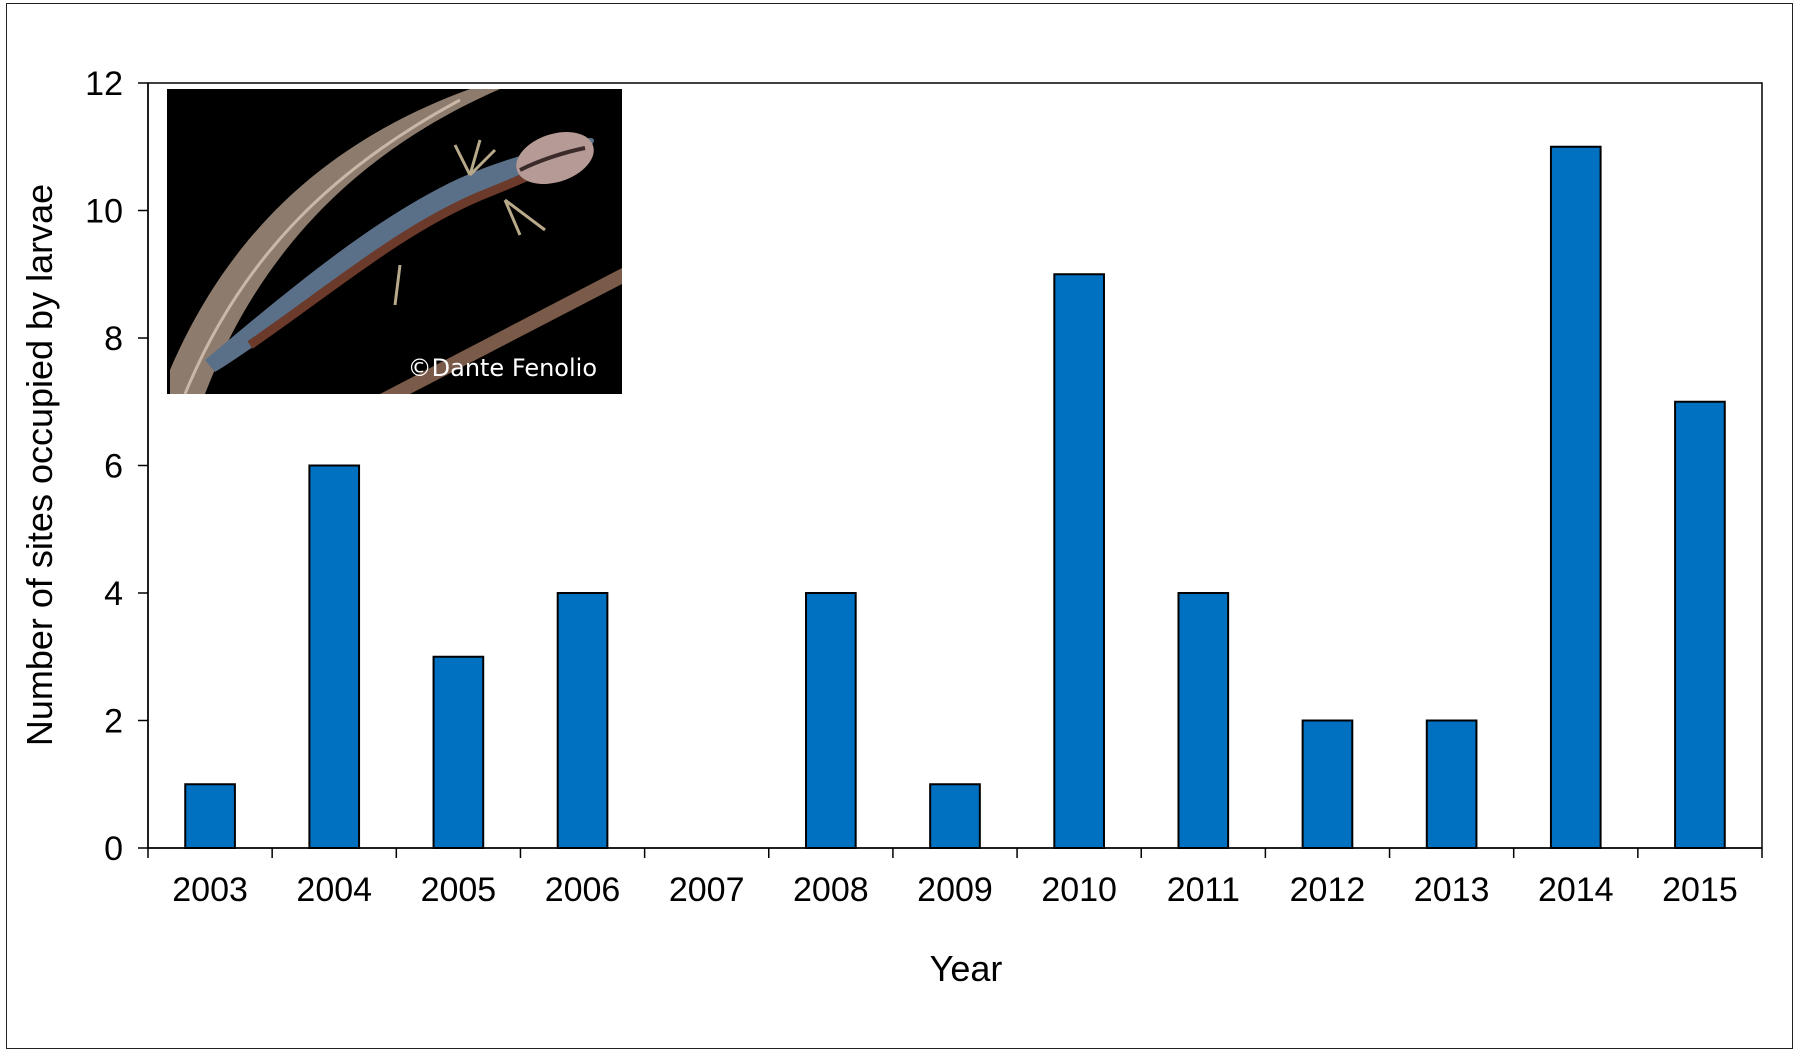 This screenshot has width=1803, height=1056. I want to click on y-tick-label-2: 2, so click(113, 722).